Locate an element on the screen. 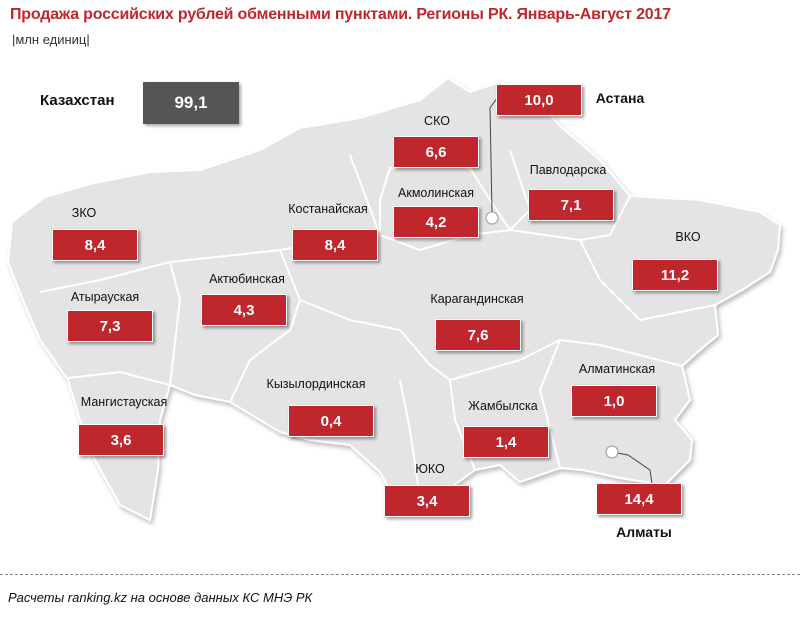  footer-divider is located at coordinates (400, 574).